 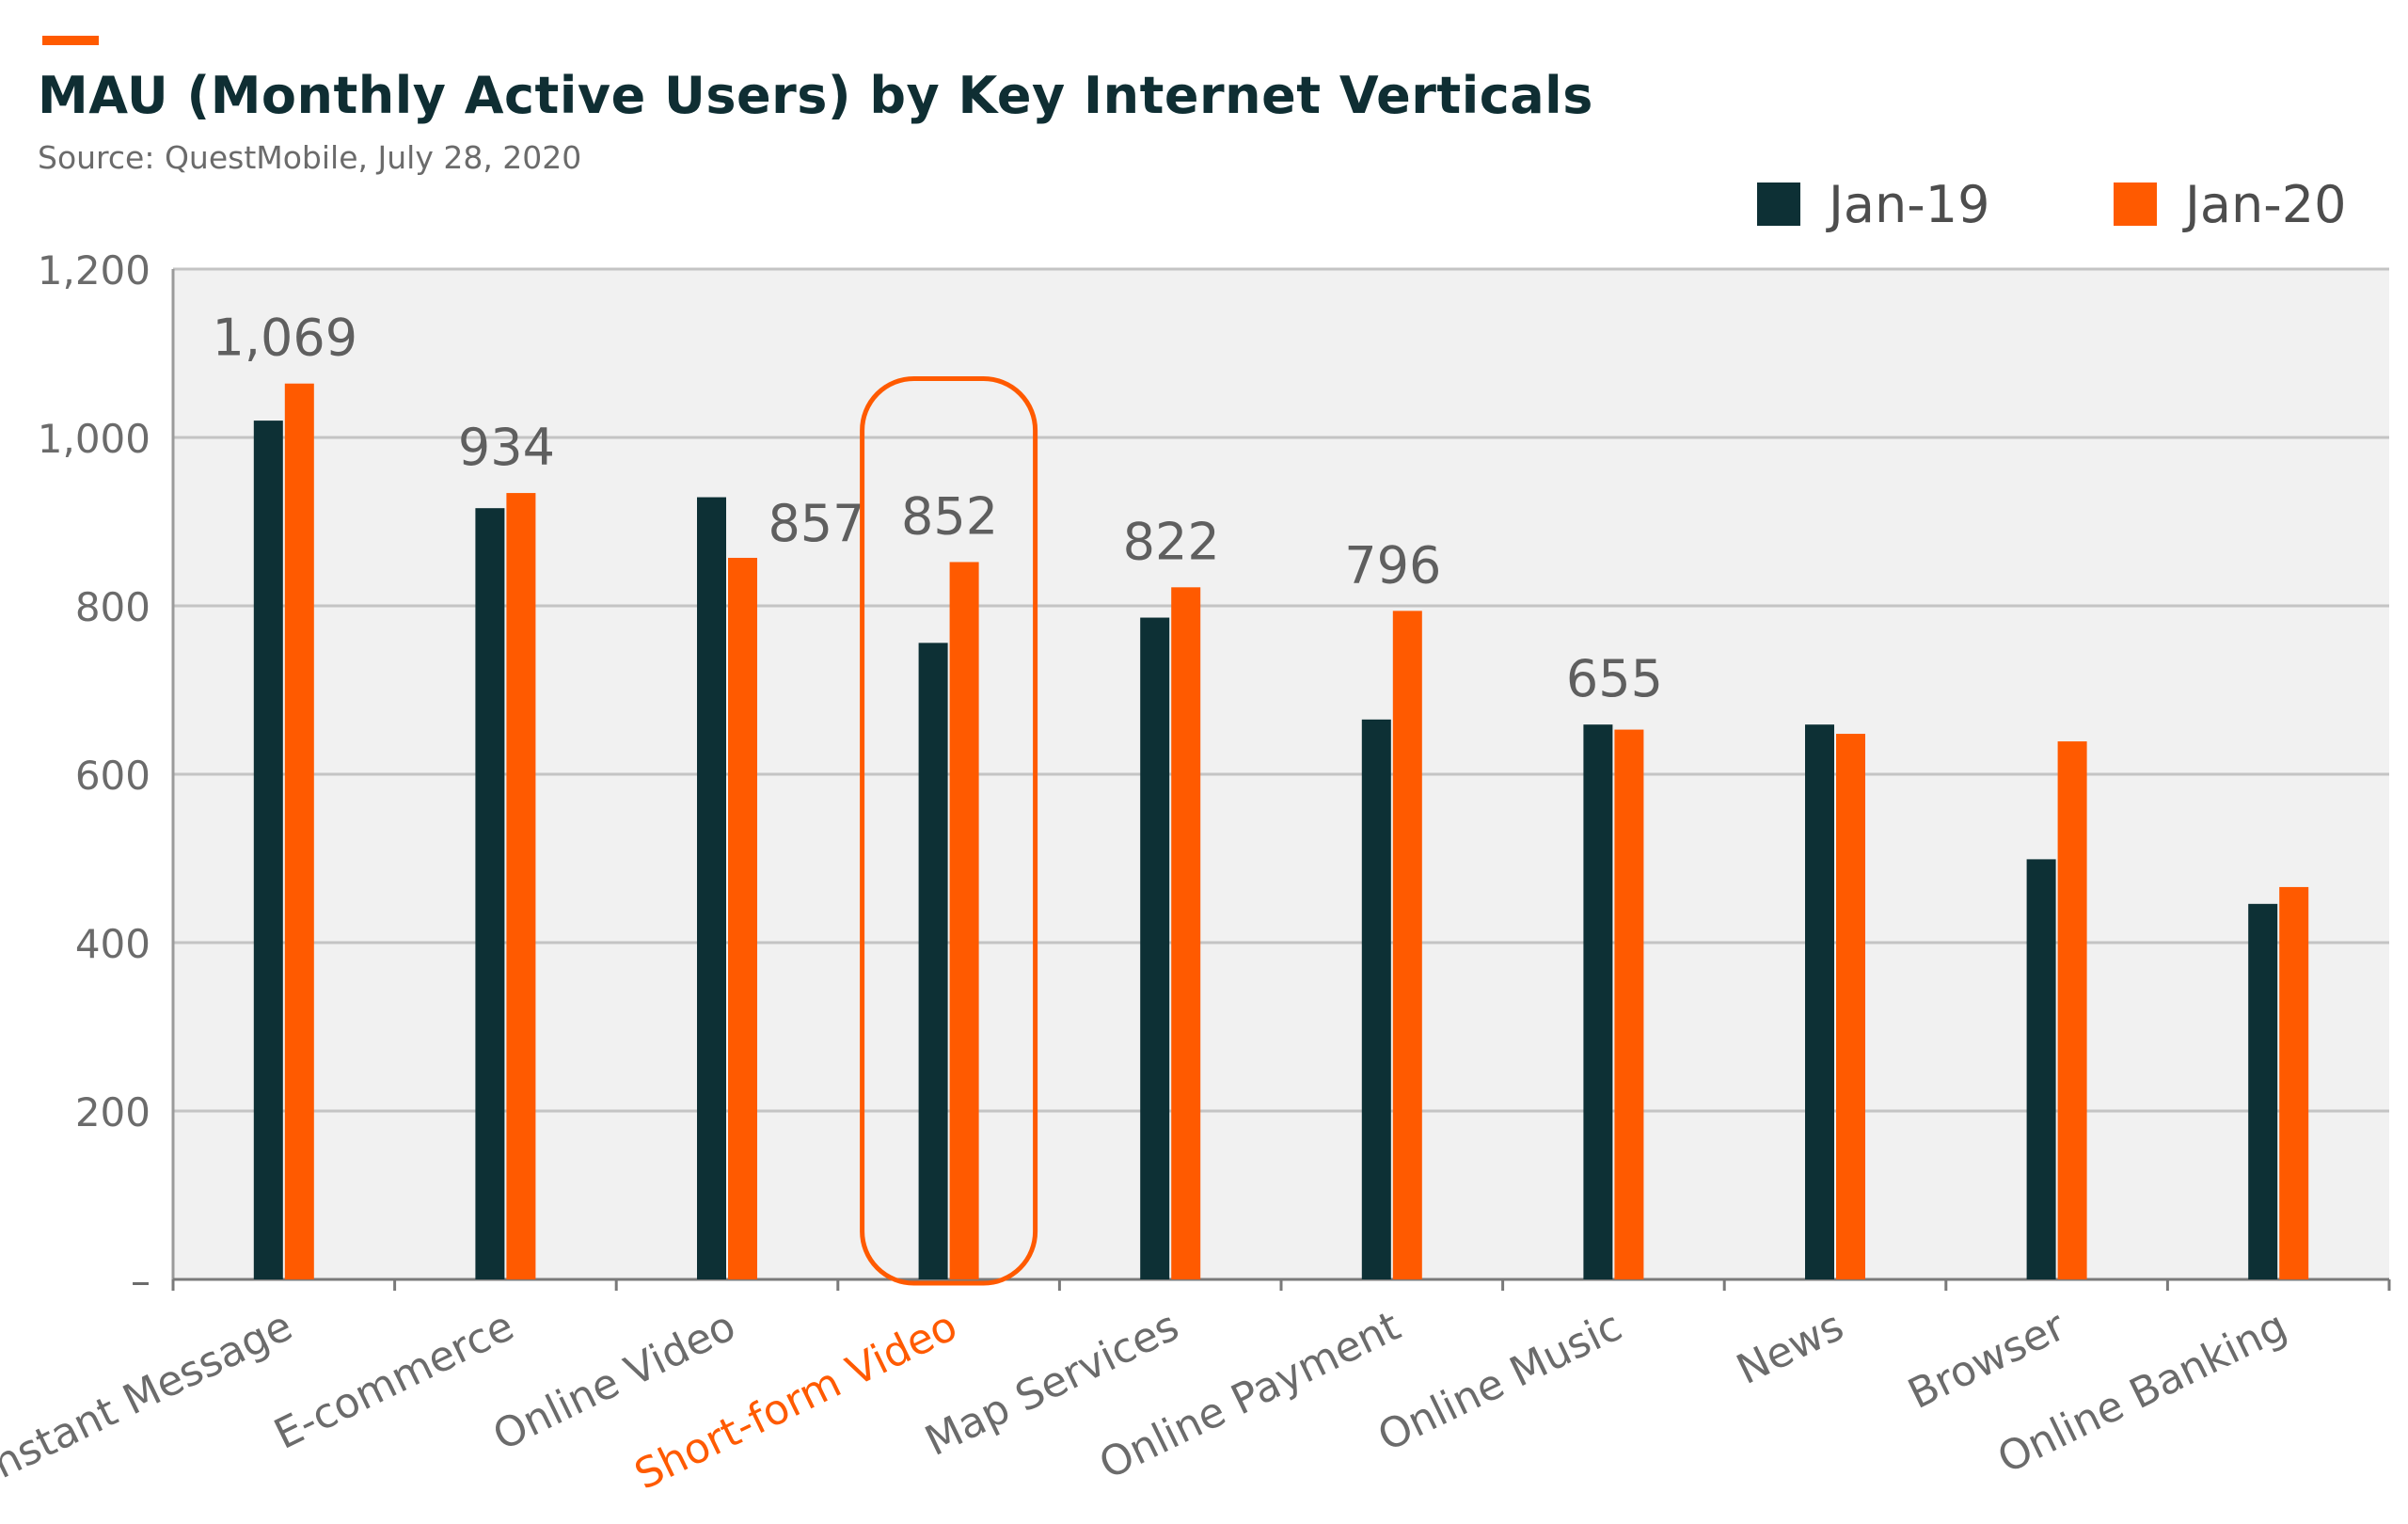 I want to click on y-tick-label: 1,200, so click(x=94, y=271).